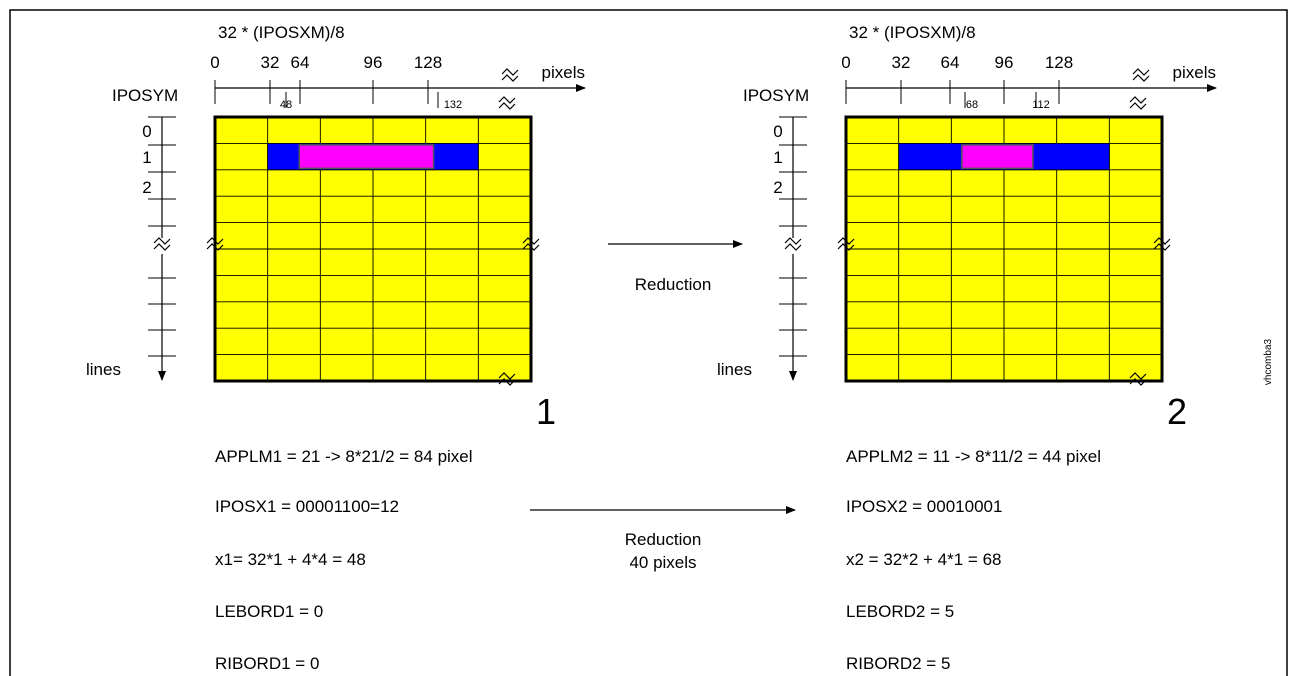 This screenshot has width=1297, height=676. Describe the element at coordinates (344, 456) in the screenshot. I see `param-line: APPLM1 = 21 -> 8*21/2 = 84 pixel` at that location.